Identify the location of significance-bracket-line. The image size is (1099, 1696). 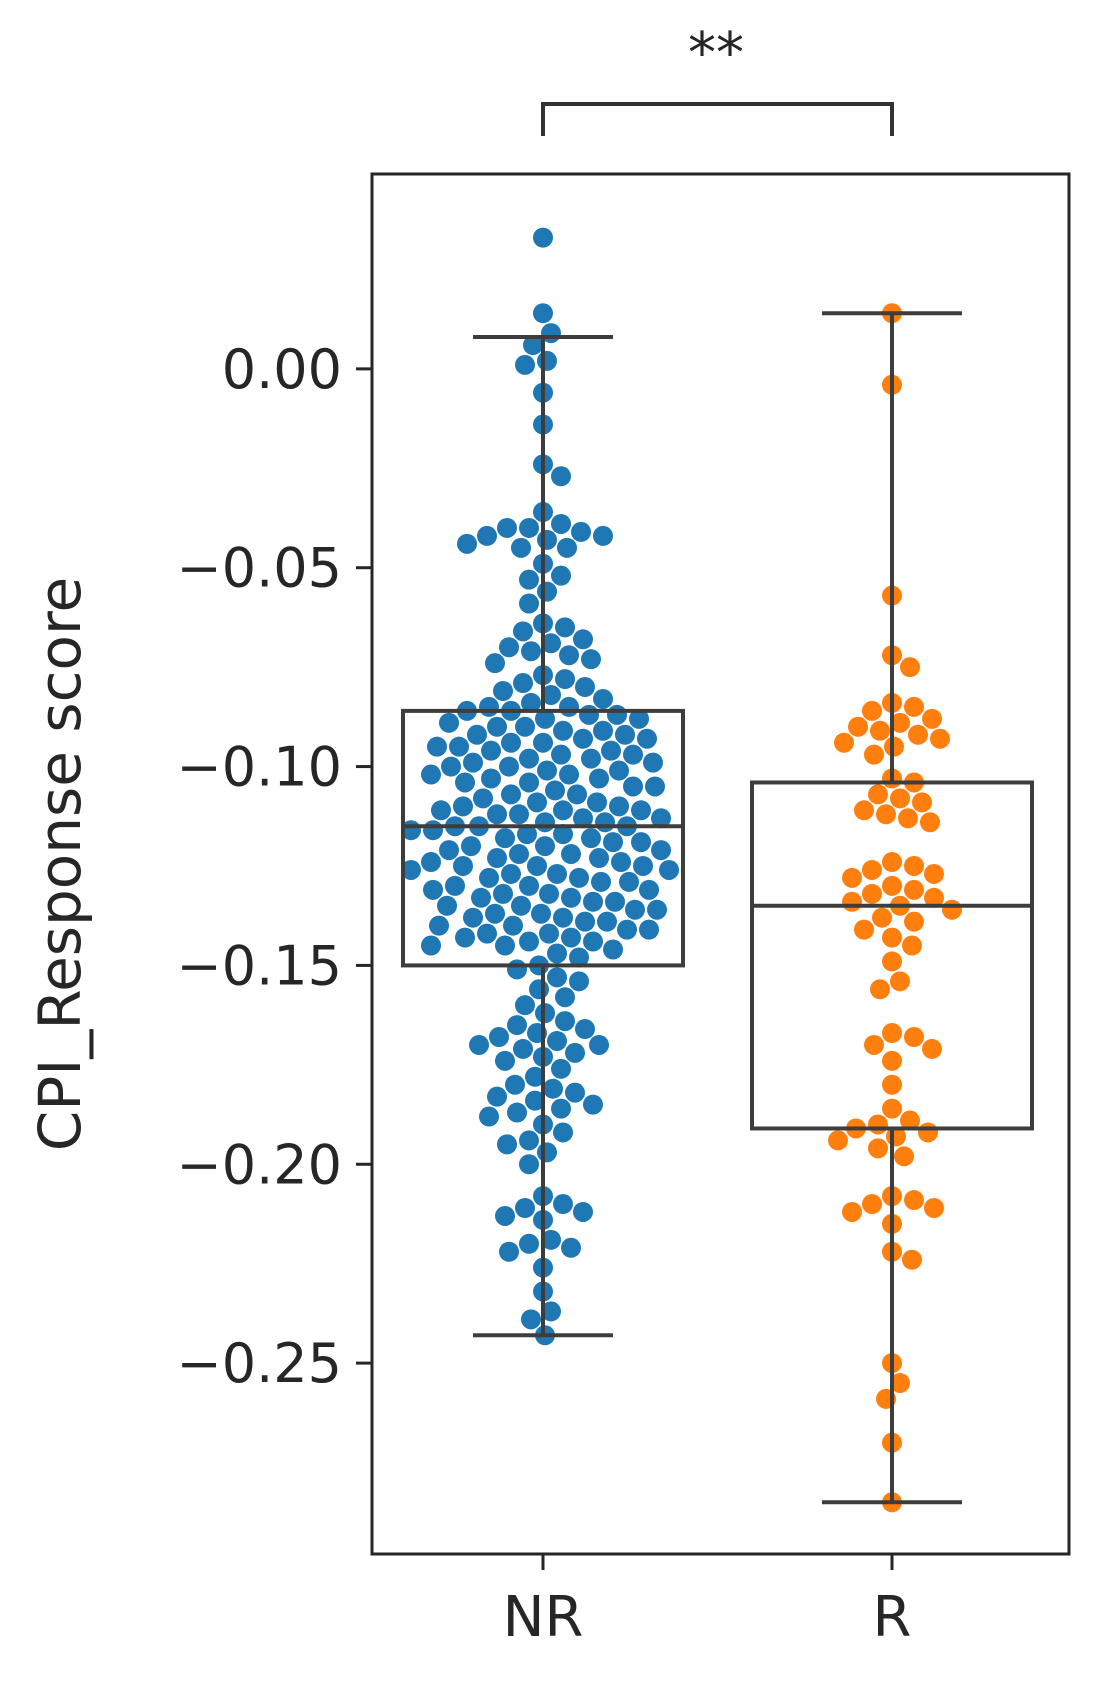
(717, 119).